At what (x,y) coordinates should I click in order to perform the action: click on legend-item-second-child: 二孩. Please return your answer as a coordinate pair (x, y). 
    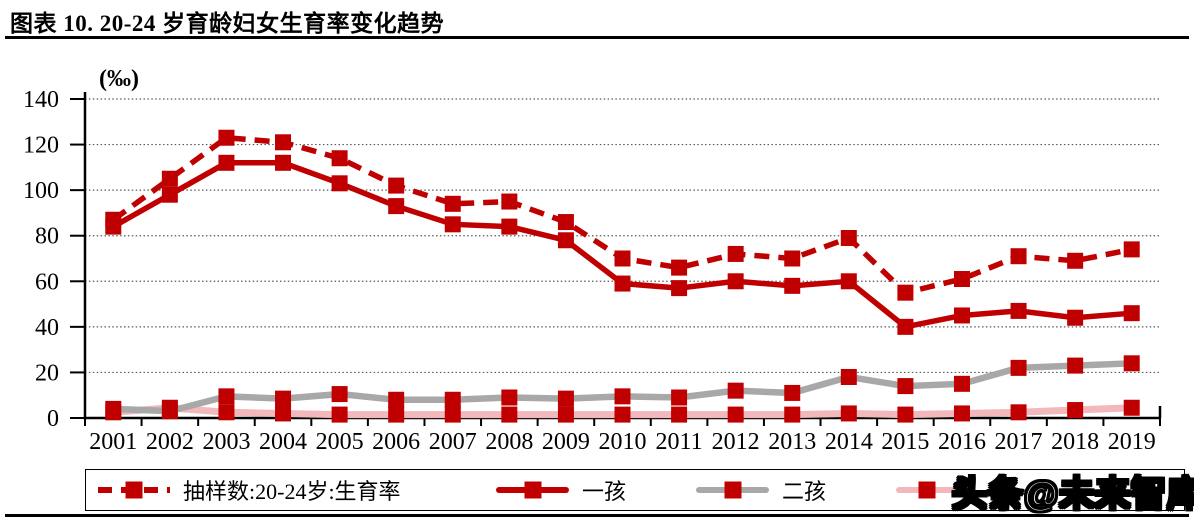
    Looking at the image, I should click on (761, 490).